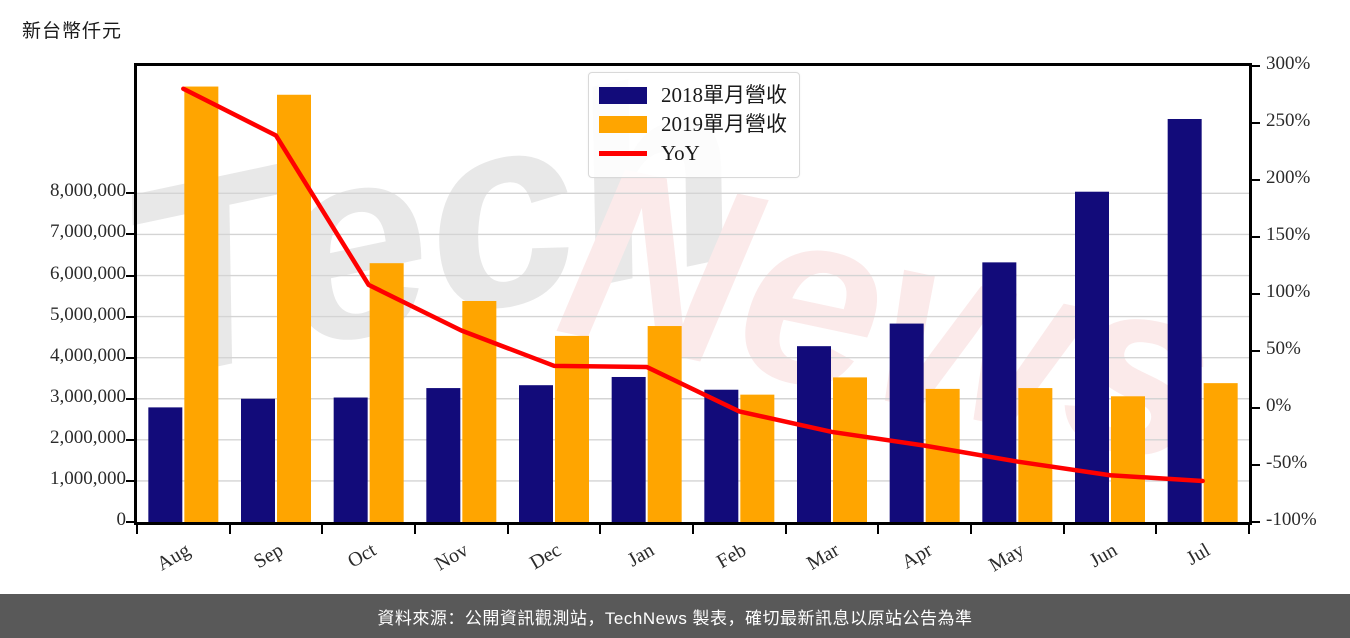 This screenshot has width=1350, height=638. Describe the element at coordinates (88, 191) in the screenshot. I see `y-axis-tick-label: 8,000,000` at that location.